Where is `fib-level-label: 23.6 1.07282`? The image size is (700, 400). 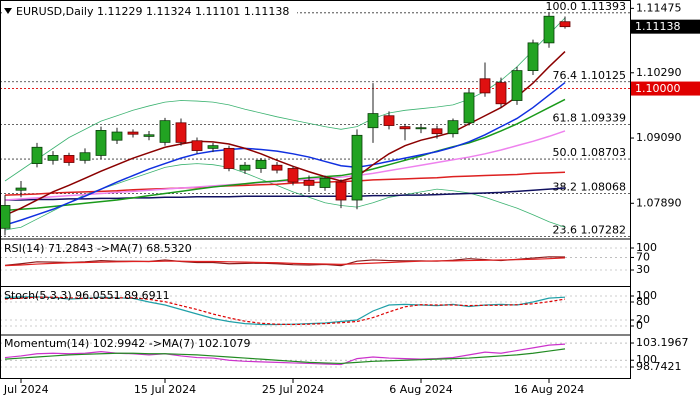
fib-level-label: 23.6 1.07282 is located at coordinates (589, 229).